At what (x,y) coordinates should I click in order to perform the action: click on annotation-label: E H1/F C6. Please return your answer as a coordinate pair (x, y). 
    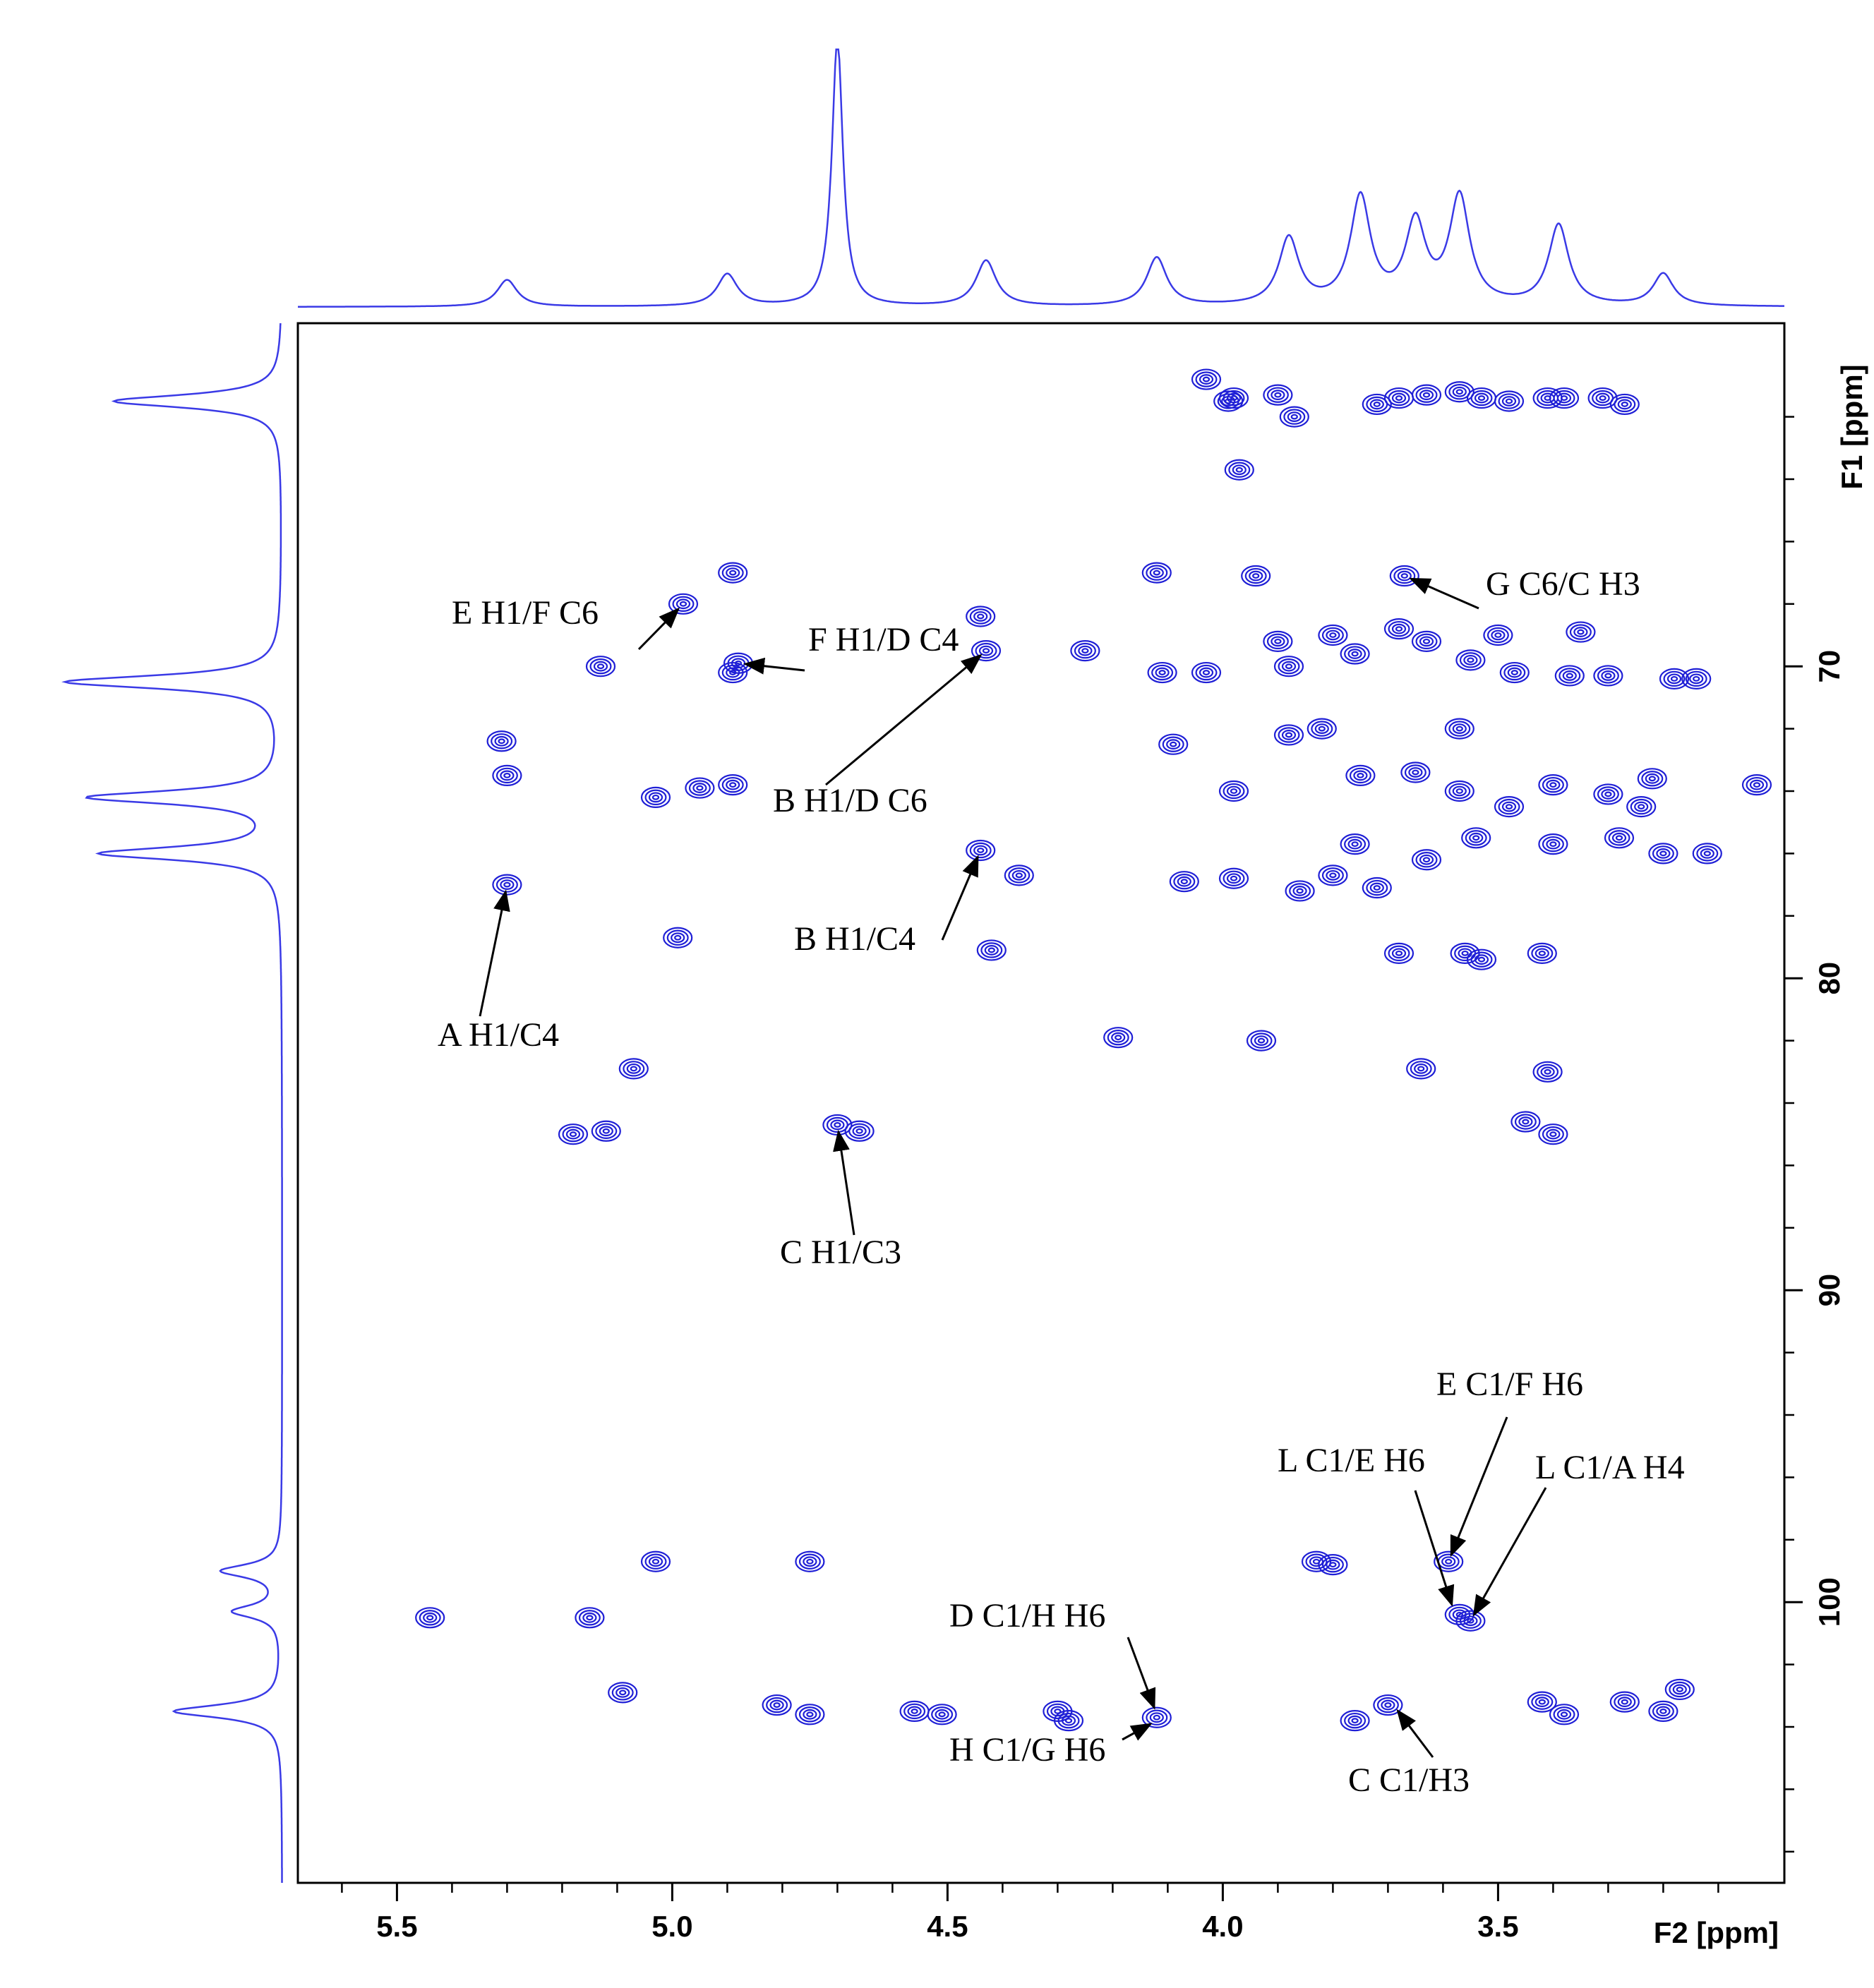
    Looking at the image, I should click on (525, 613).